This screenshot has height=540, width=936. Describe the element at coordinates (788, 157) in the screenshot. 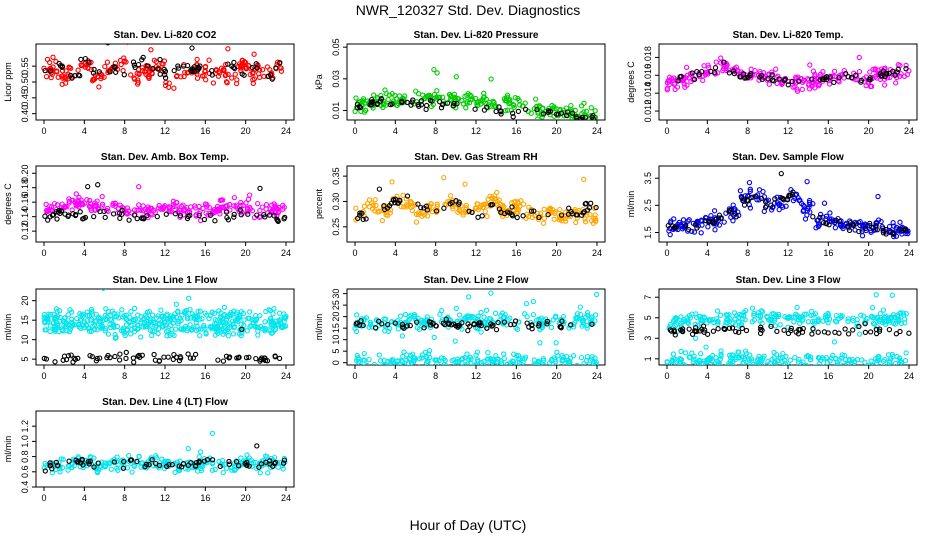

I see `panel-title: Stan. Dev. Sample Flow` at that location.